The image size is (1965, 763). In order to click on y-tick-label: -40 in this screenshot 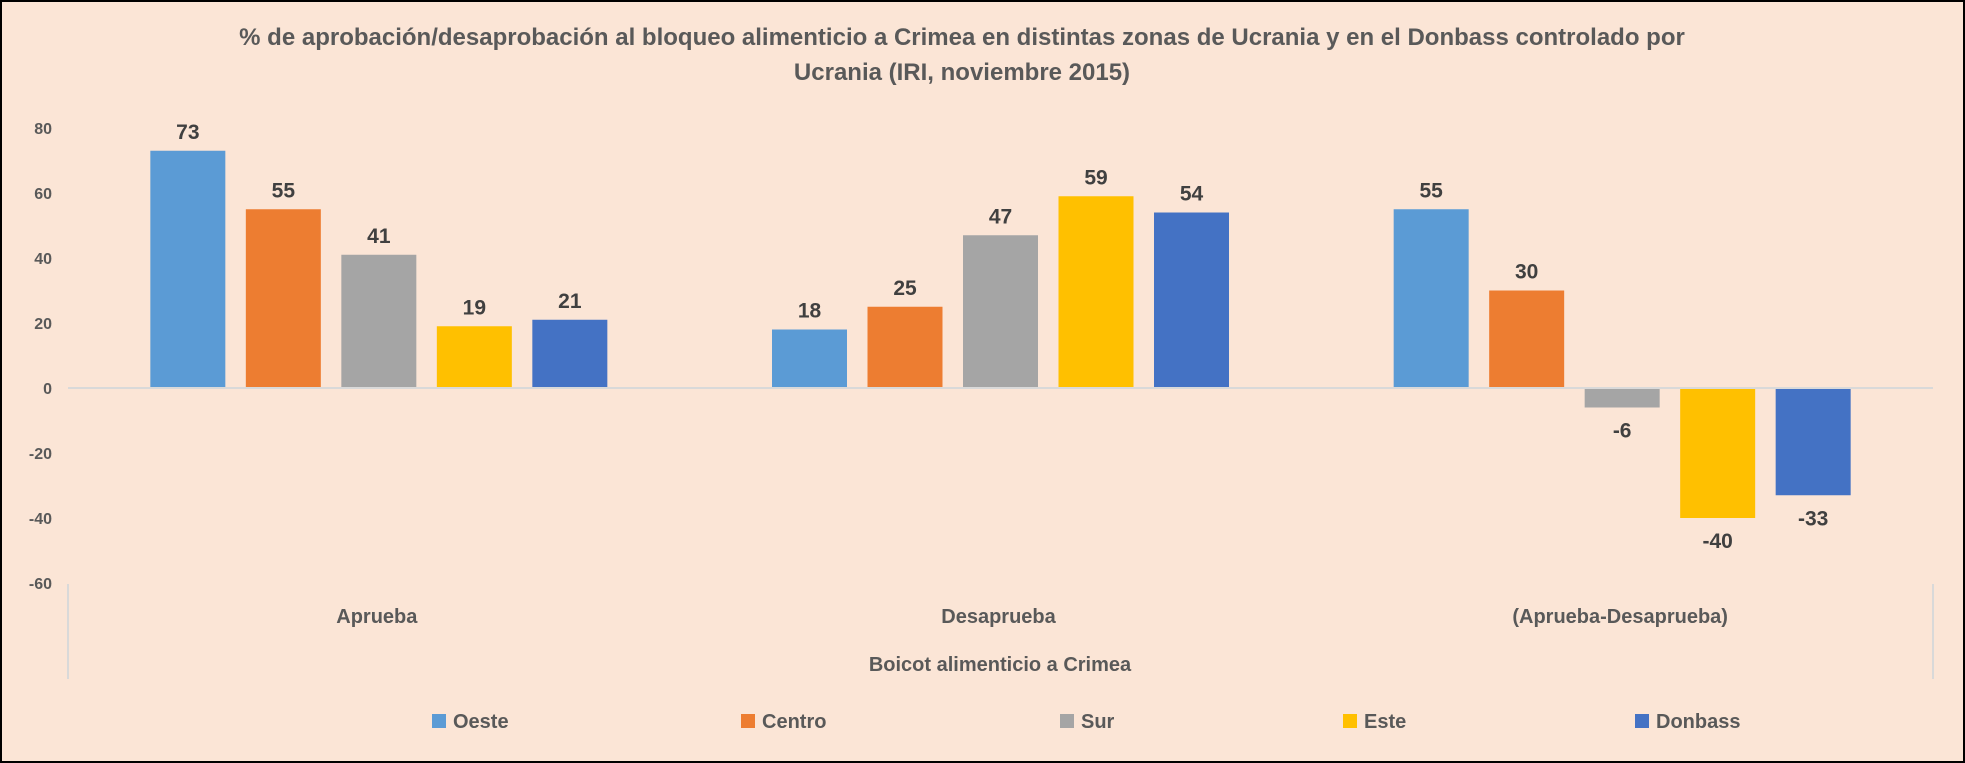, I will do `click(40, 519)`.